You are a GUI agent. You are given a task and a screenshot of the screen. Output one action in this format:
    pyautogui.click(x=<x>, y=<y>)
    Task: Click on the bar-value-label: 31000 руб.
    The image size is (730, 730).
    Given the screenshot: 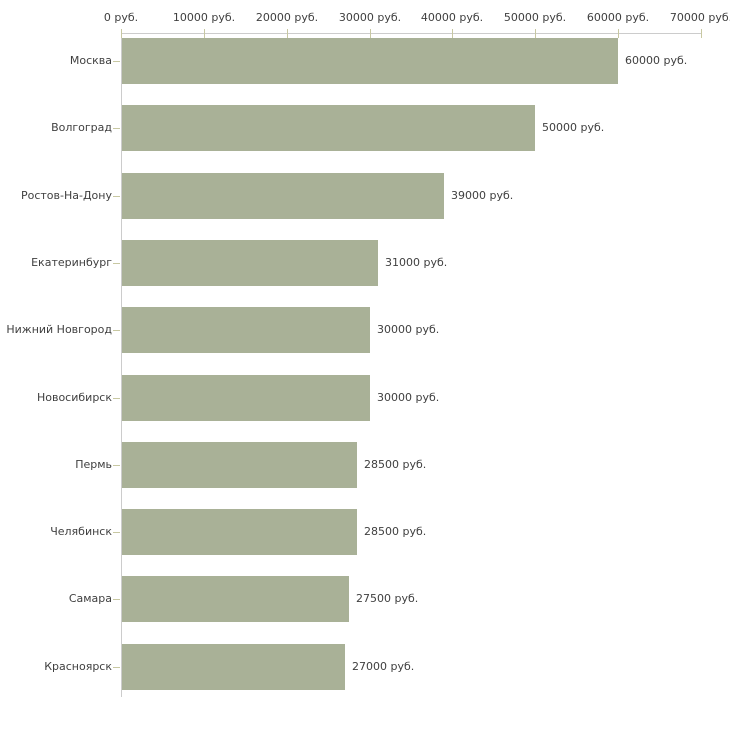 What is the action you would take?
    pyautogui.click(x=416, y=262)
    